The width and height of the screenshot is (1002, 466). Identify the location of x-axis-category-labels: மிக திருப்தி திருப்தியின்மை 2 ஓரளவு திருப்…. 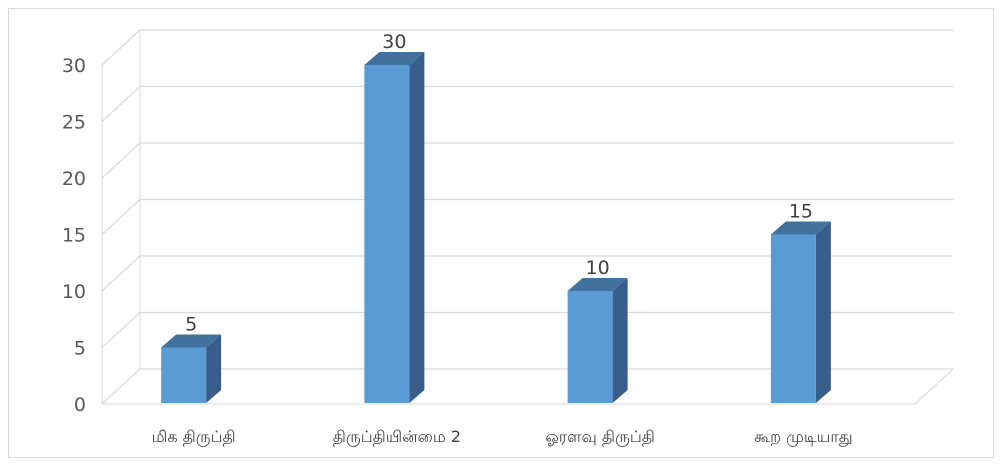
(502, 437).